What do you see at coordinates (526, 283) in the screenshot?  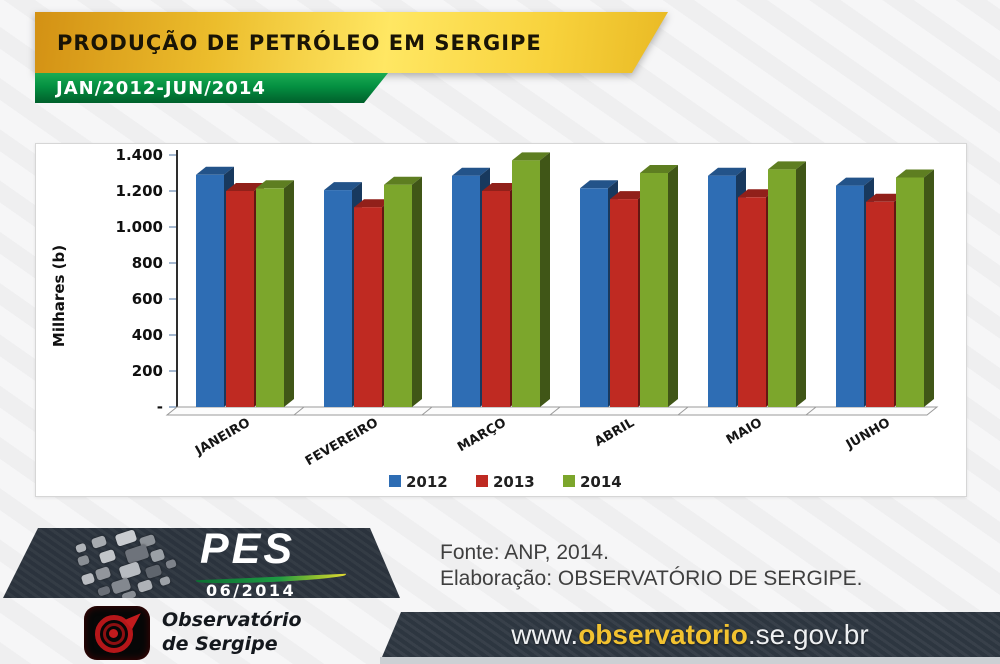 I see `bar-MARÇO-2014` at bounding box center [526, 283].